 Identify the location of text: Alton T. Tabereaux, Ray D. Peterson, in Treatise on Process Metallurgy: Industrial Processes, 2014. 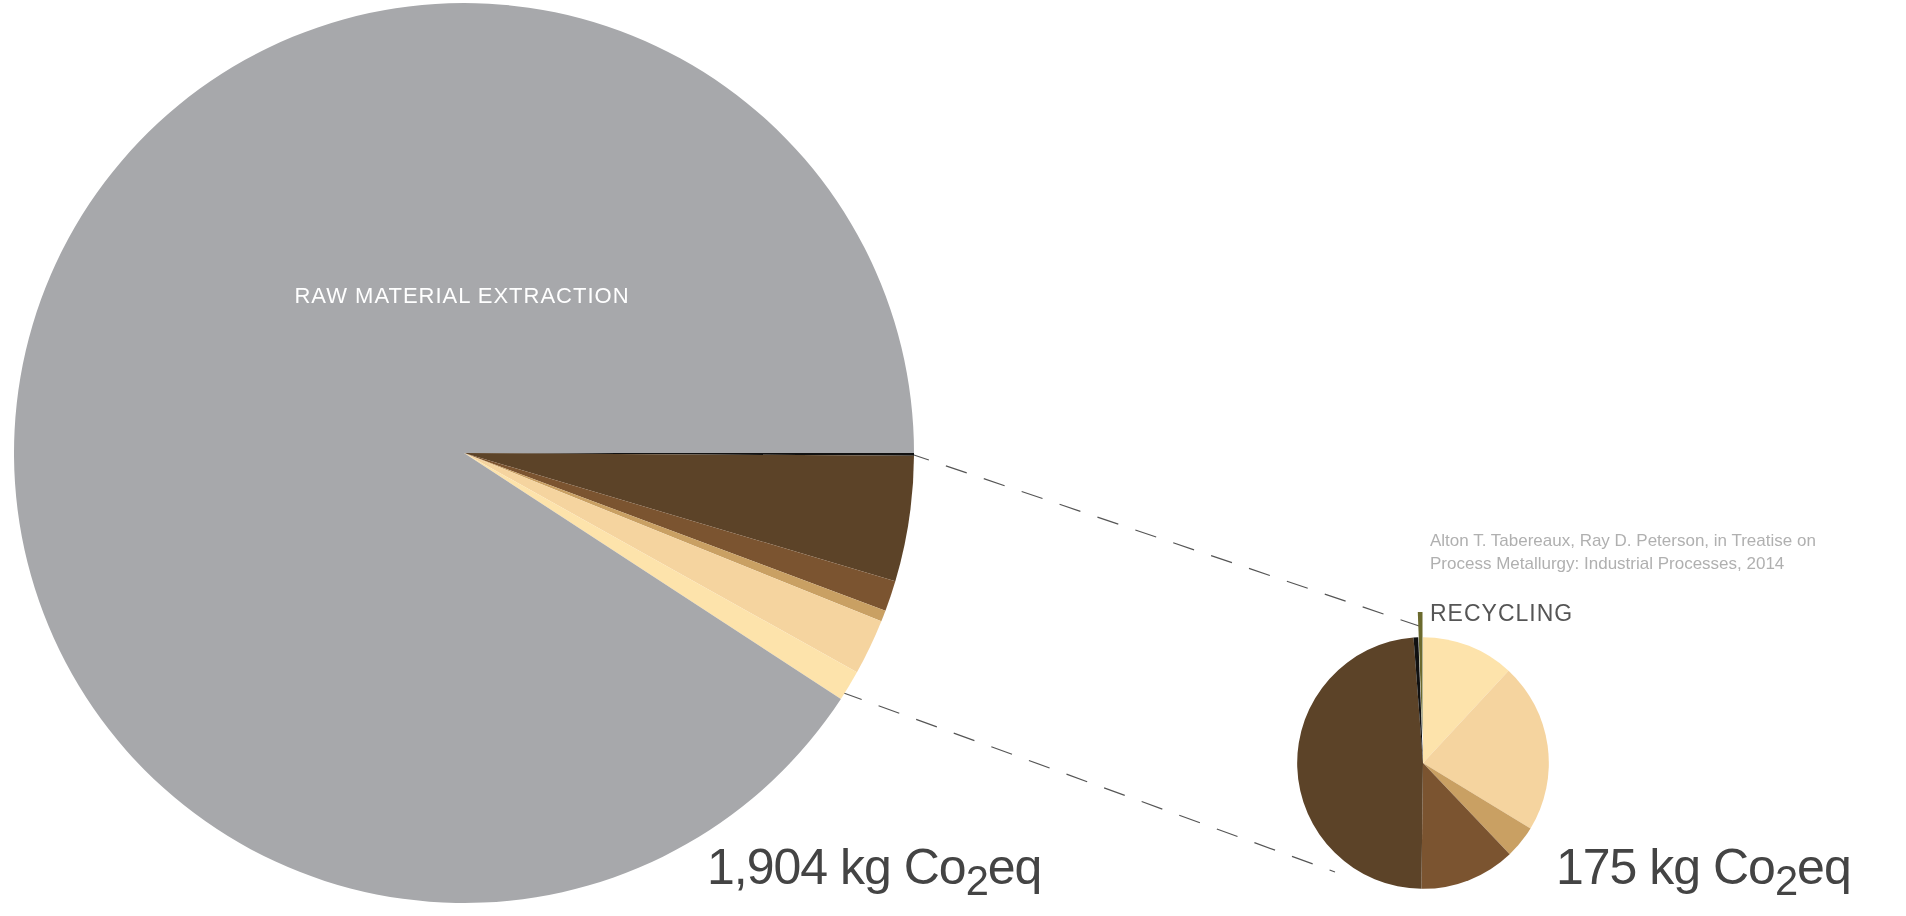
(1623, 552).